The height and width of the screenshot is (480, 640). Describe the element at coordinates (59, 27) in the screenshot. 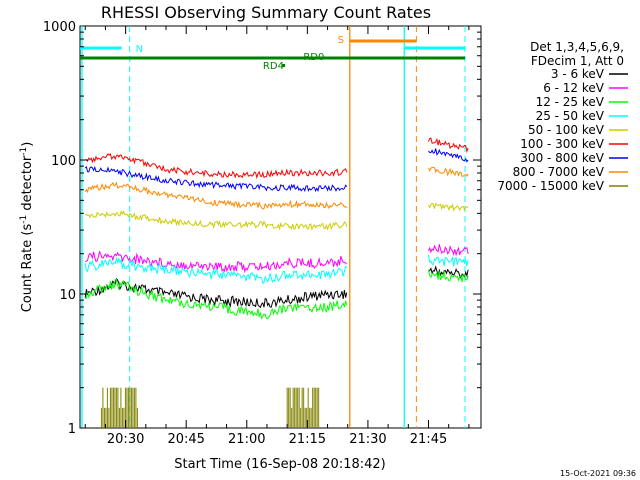

I see `y-tick-label: 1000` at that location.